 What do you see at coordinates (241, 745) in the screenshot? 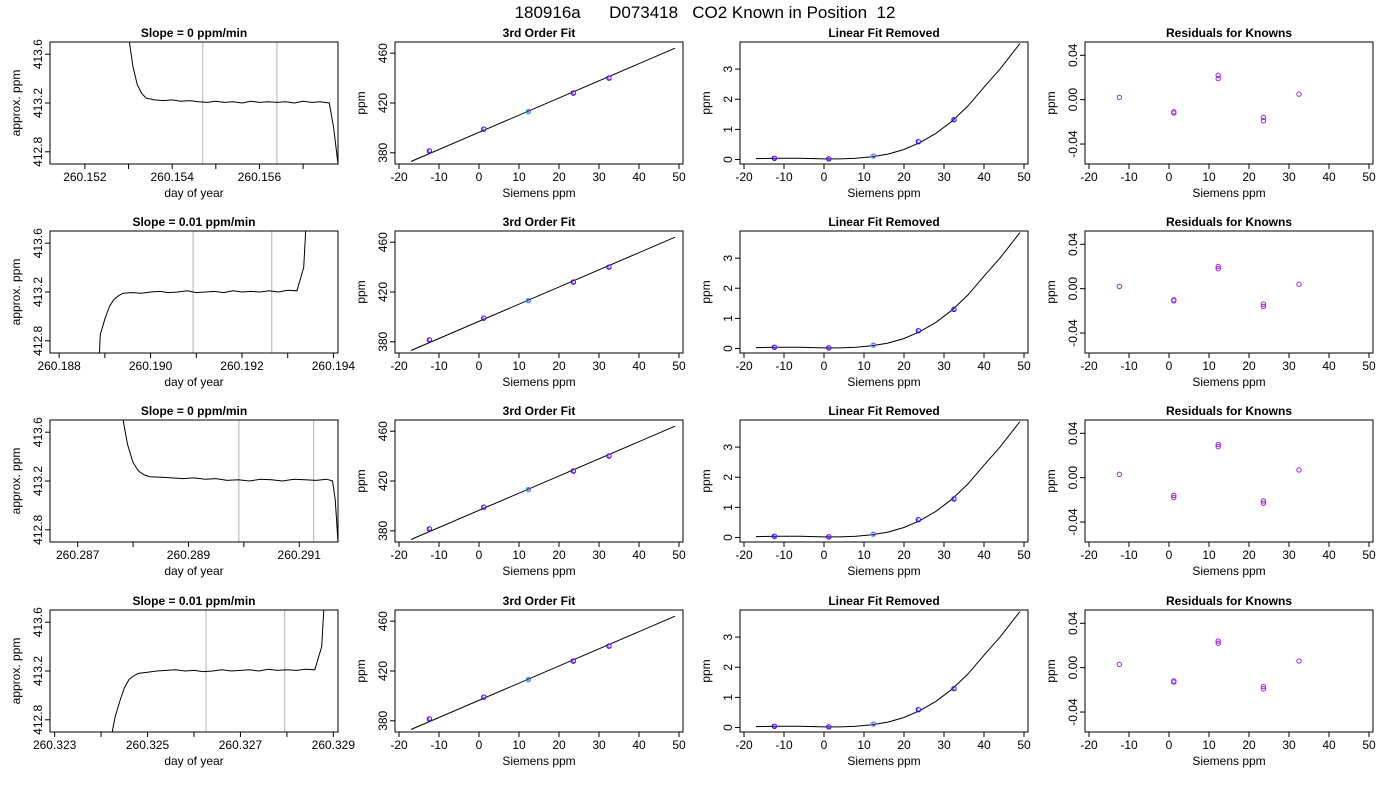
I see `x-tick-label: 260.327` at bounding box center [241, 745].